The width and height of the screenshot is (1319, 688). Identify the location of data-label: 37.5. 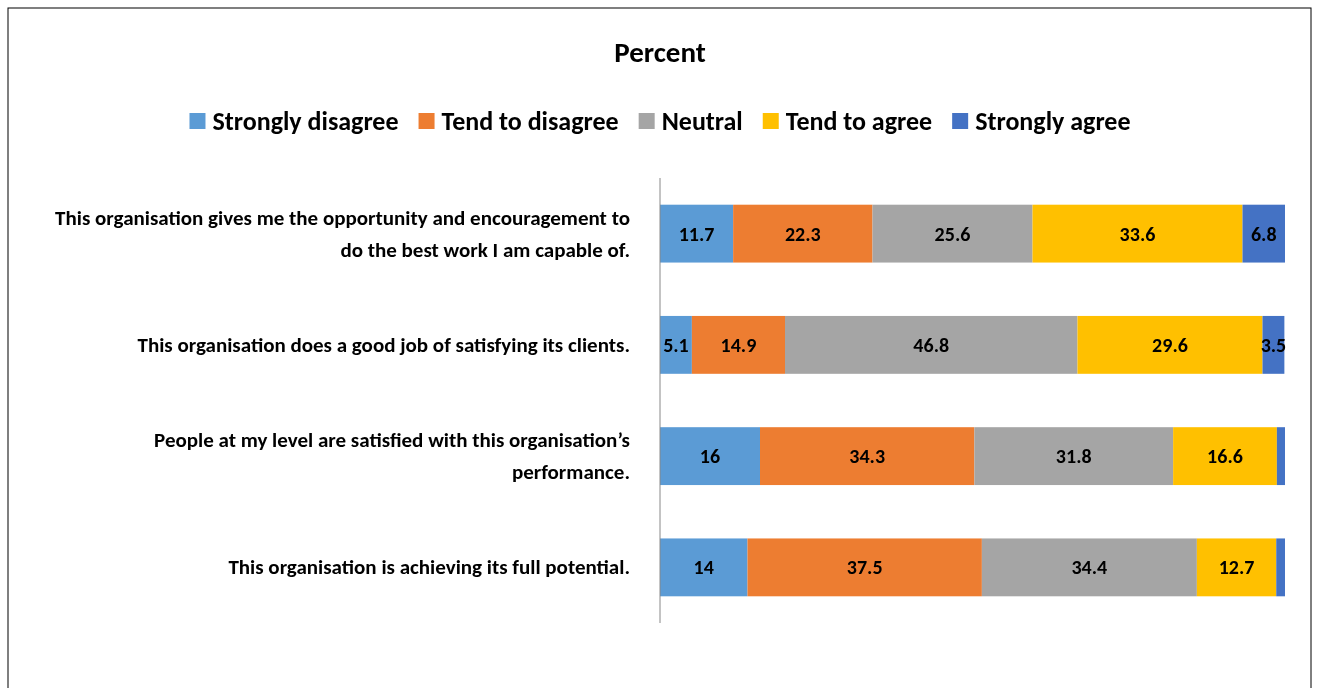
(864, 567).